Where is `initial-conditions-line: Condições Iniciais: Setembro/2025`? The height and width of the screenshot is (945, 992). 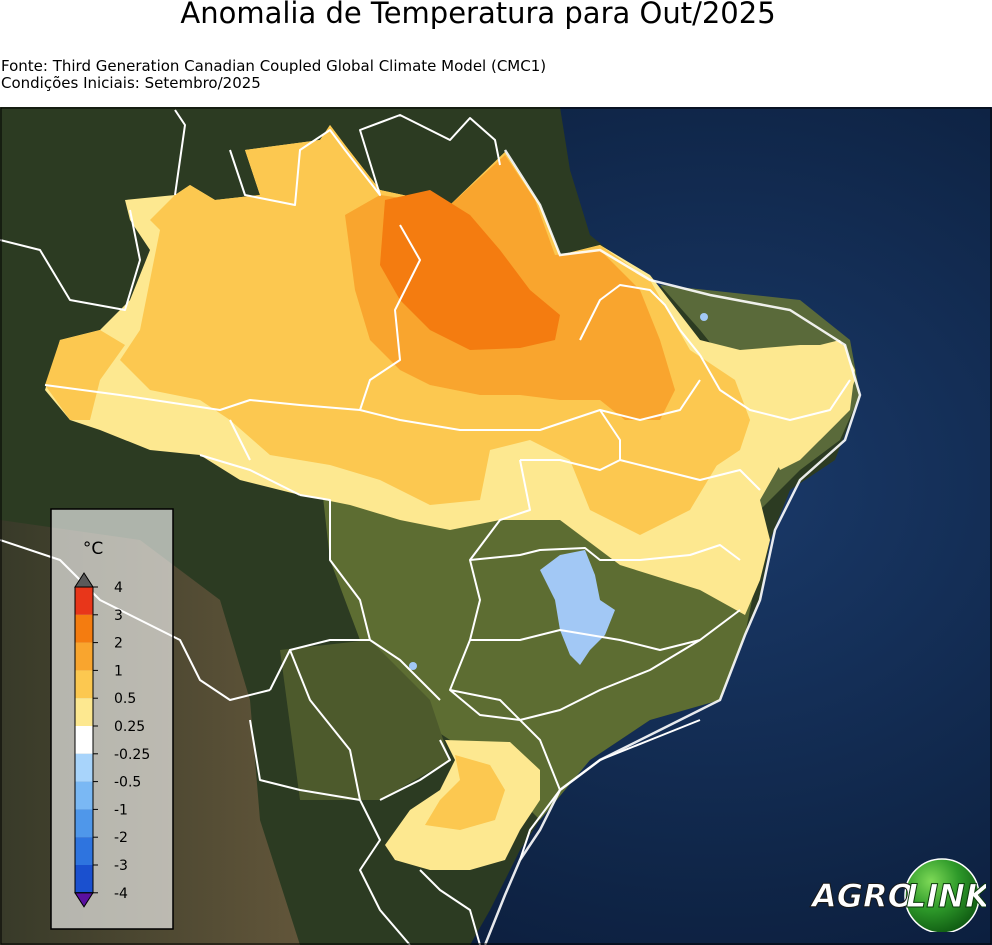
initial-conditions-line: Condições Iniciais: Setembro/2025 is located at coordinates (131, 83).